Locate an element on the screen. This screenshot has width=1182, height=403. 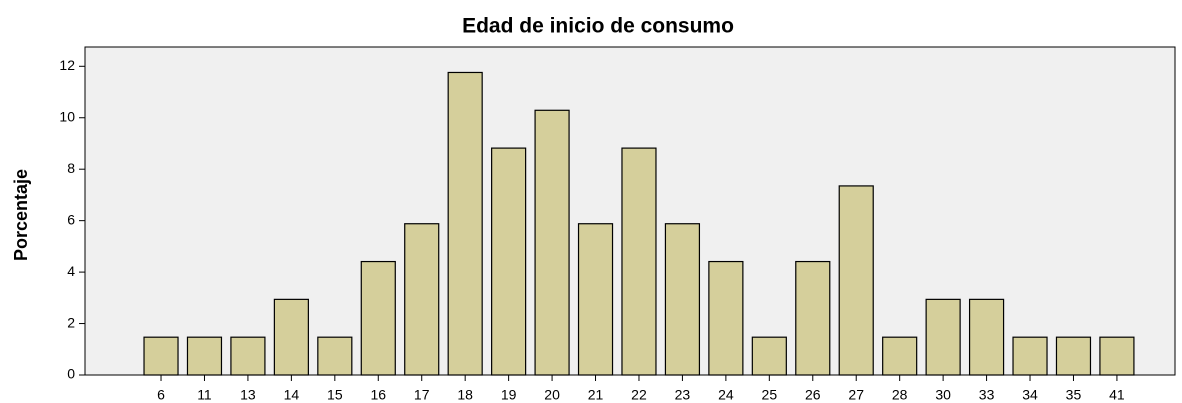
x-tick-label: 11 is located at coordinates (204, 395).